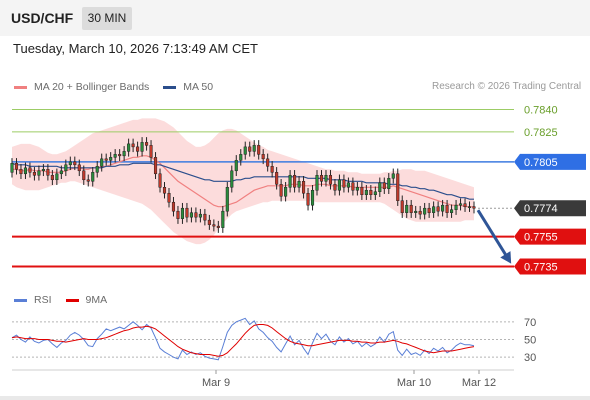 This screenshot has width=590, height=400. Describe the element at coordinates (541, 238) in the screenshot. I see `level-label-0.7755: 0.7755` at that location.